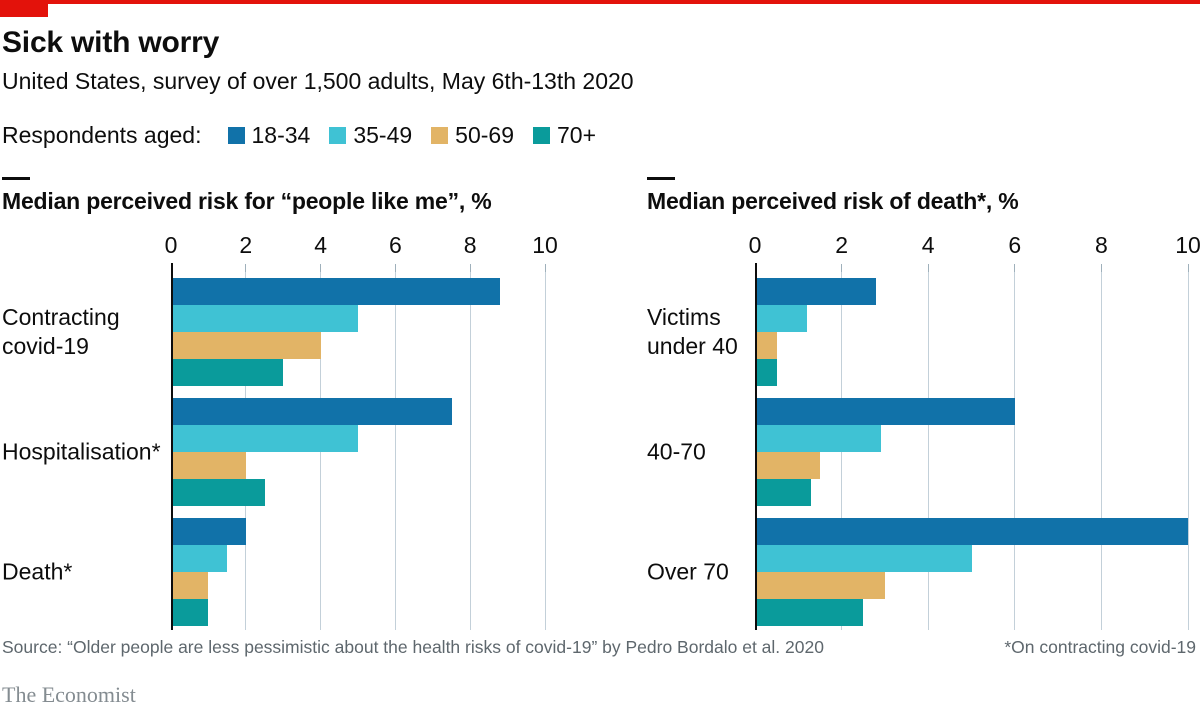 The image size is (1200, 710). I want to click on legend-item-50-69: 50-69, so click(472, 135).